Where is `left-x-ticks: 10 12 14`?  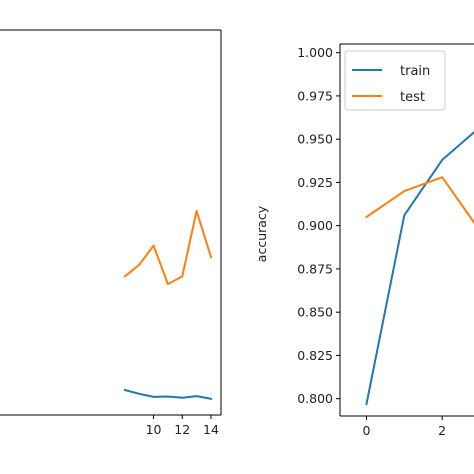 left-x-ticks: 10 12 14 is located at coordinates (182, 426).